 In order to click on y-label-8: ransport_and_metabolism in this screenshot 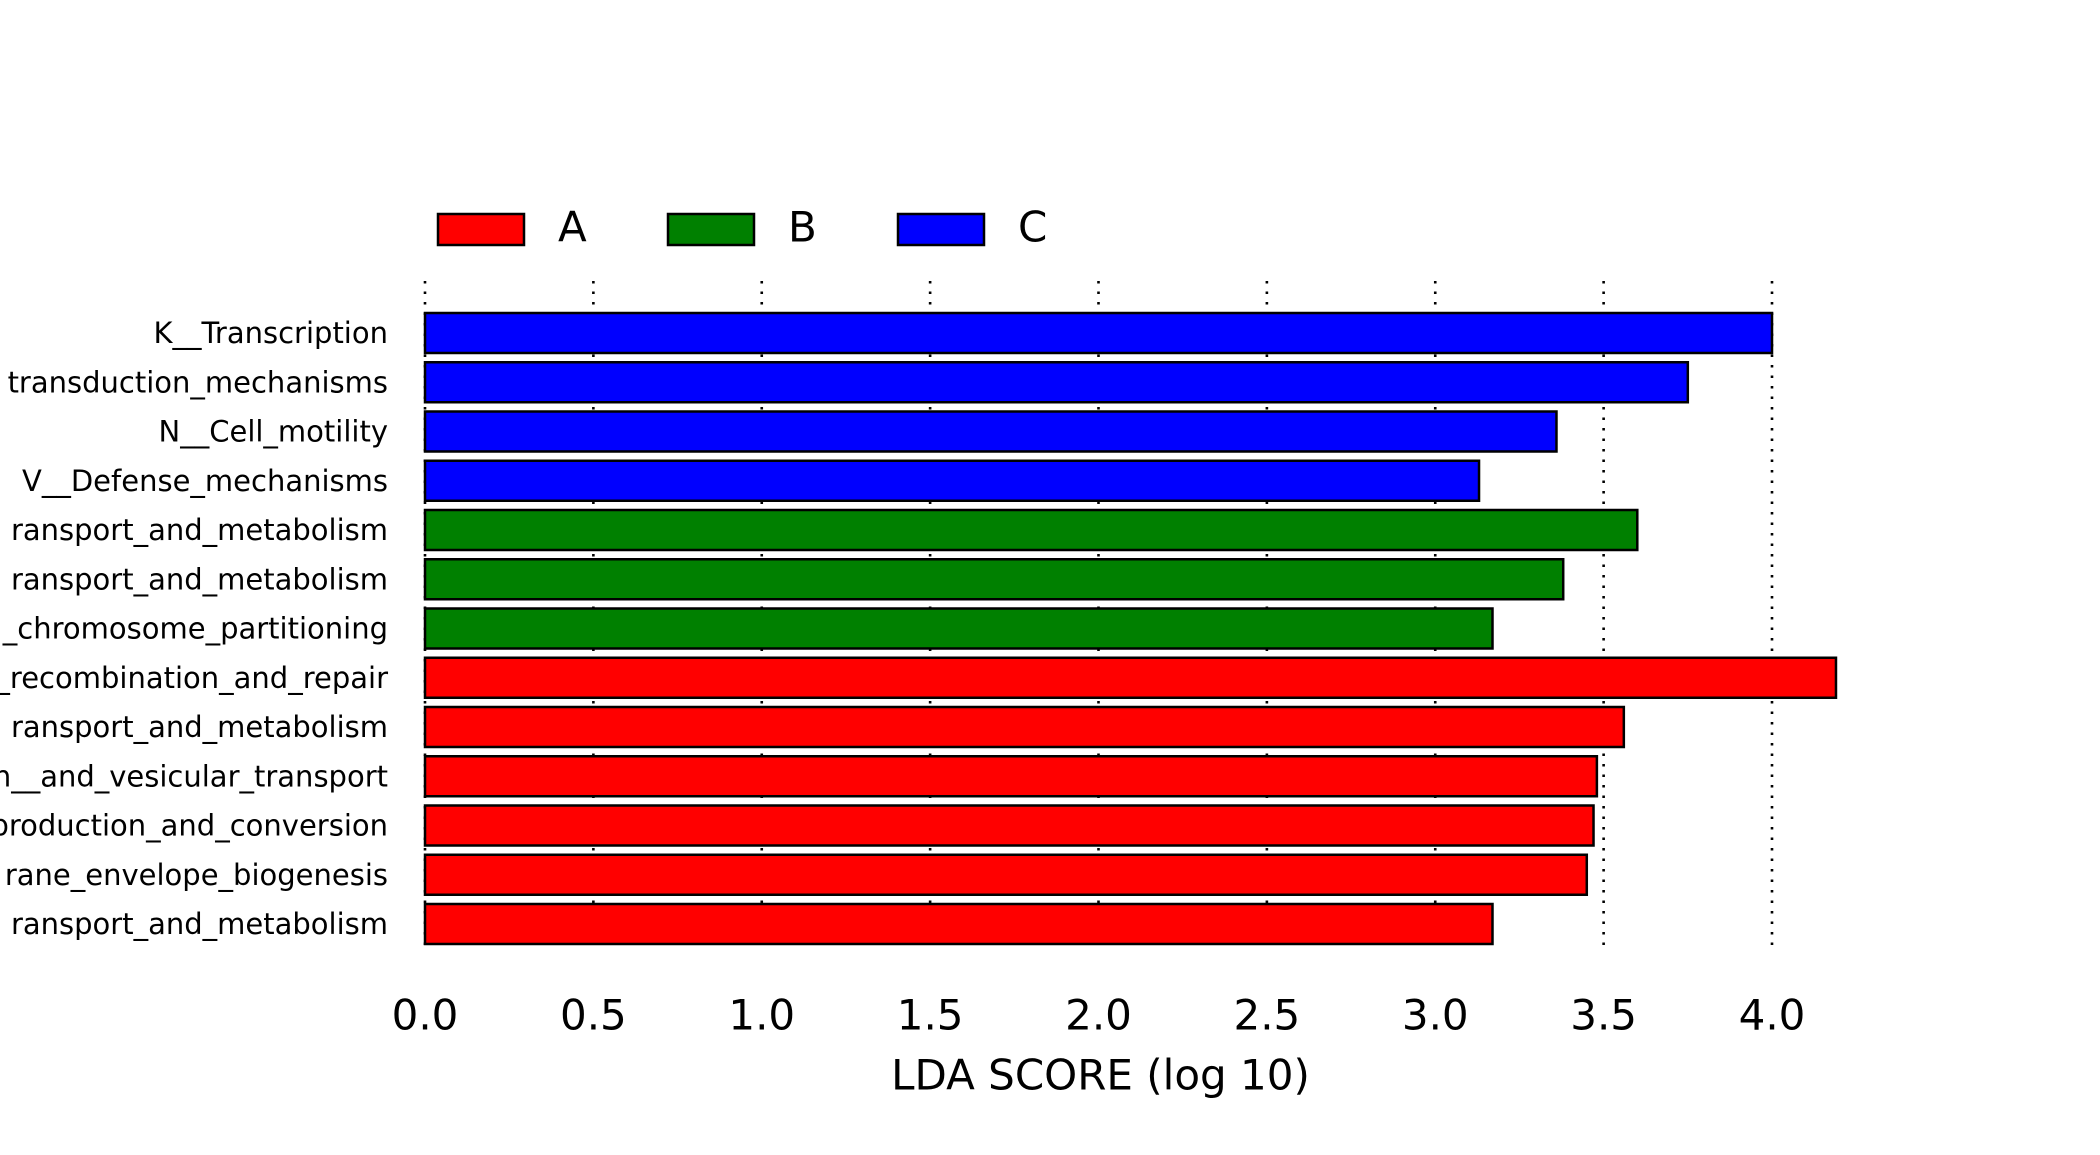, I will do `click(199, 727)`.